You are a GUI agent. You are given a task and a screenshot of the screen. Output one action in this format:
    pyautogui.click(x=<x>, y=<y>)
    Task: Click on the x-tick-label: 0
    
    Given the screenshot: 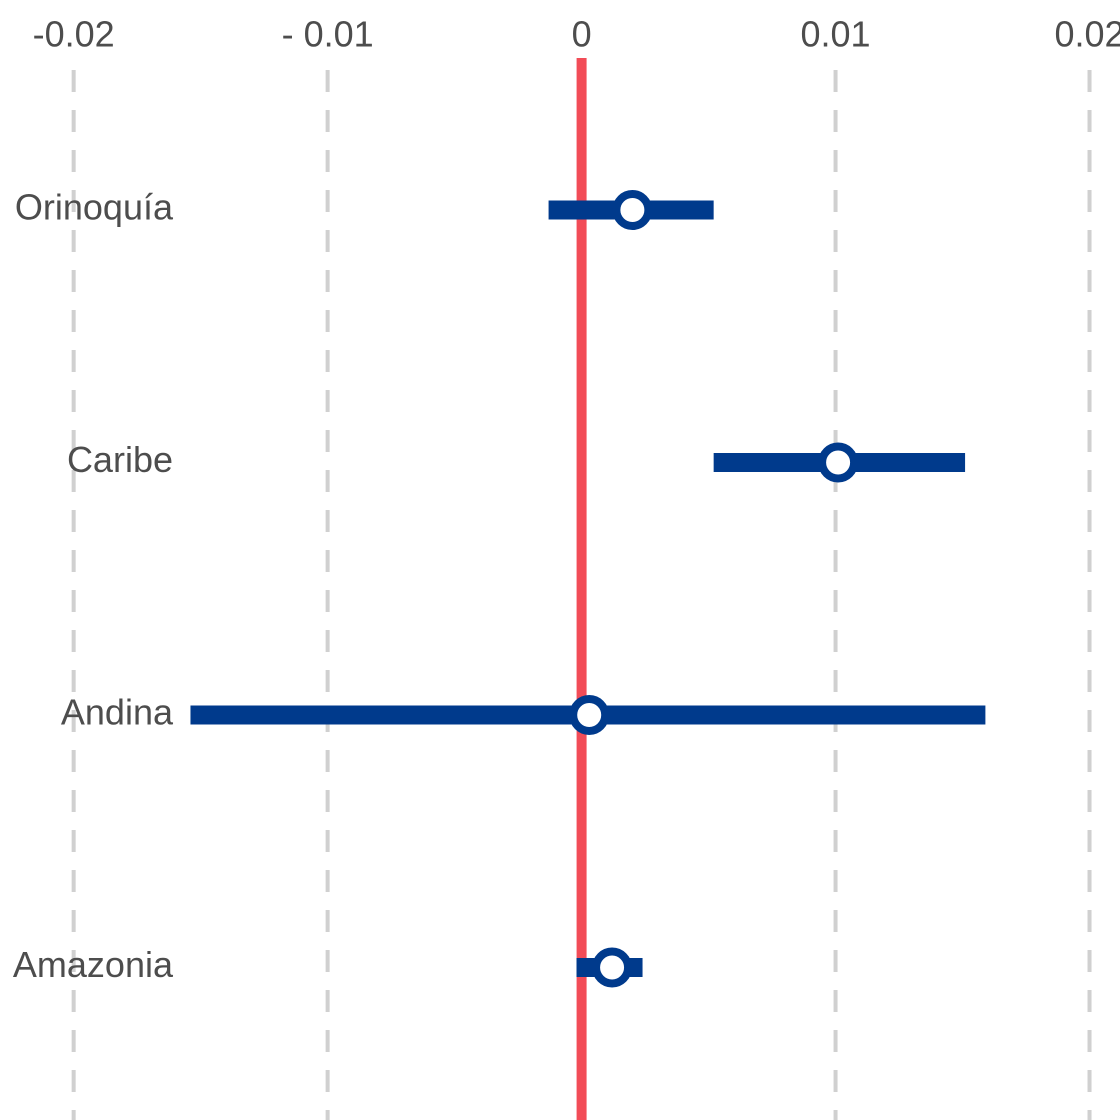 What is the action you would take?
    pyautogui.click(x=582, y=34)
    